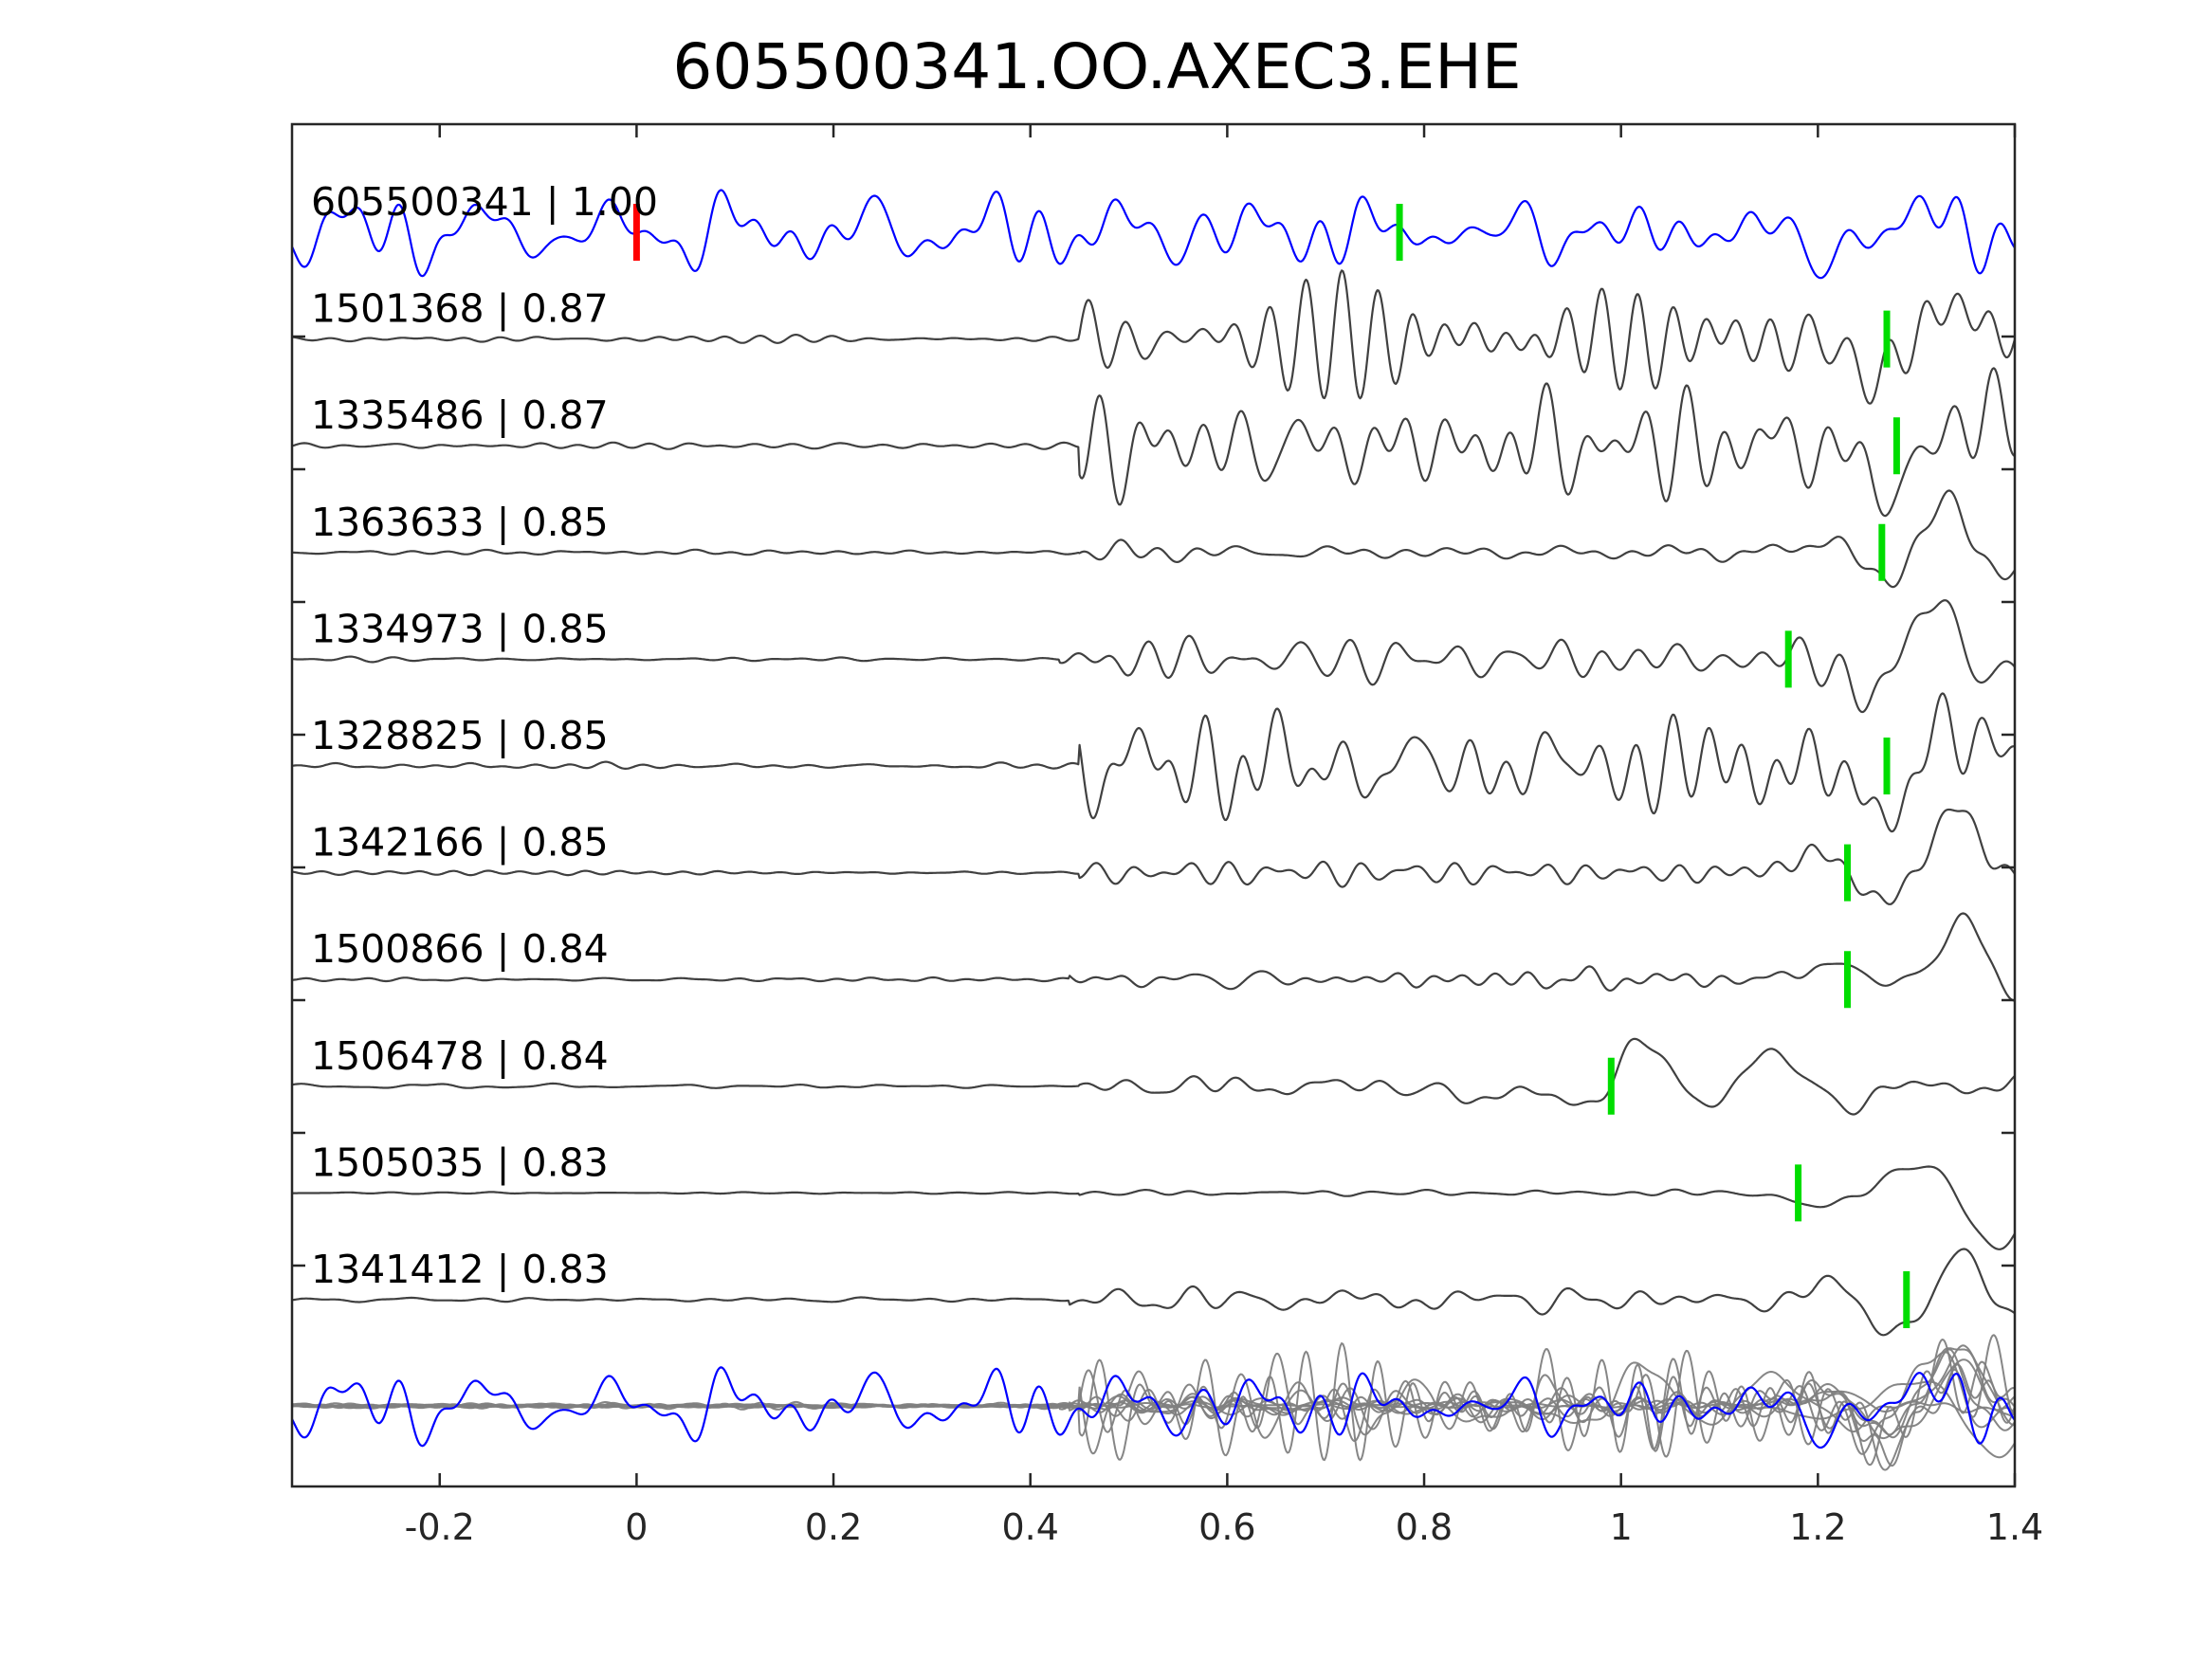 The image size is (2212, 1659). I want to click on x-tick-label-7: 1.2, so click(1817, 1527).